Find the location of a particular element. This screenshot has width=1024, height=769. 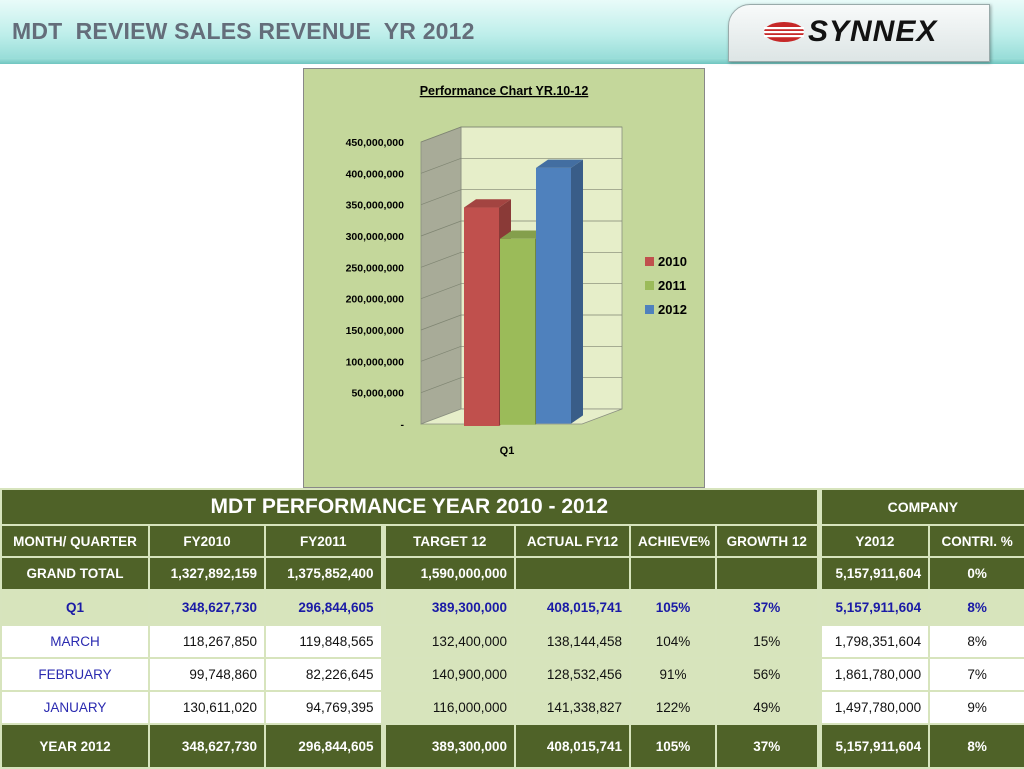

chart-y-tick-label: 450,000,000 is located at coordinates (375, 143).